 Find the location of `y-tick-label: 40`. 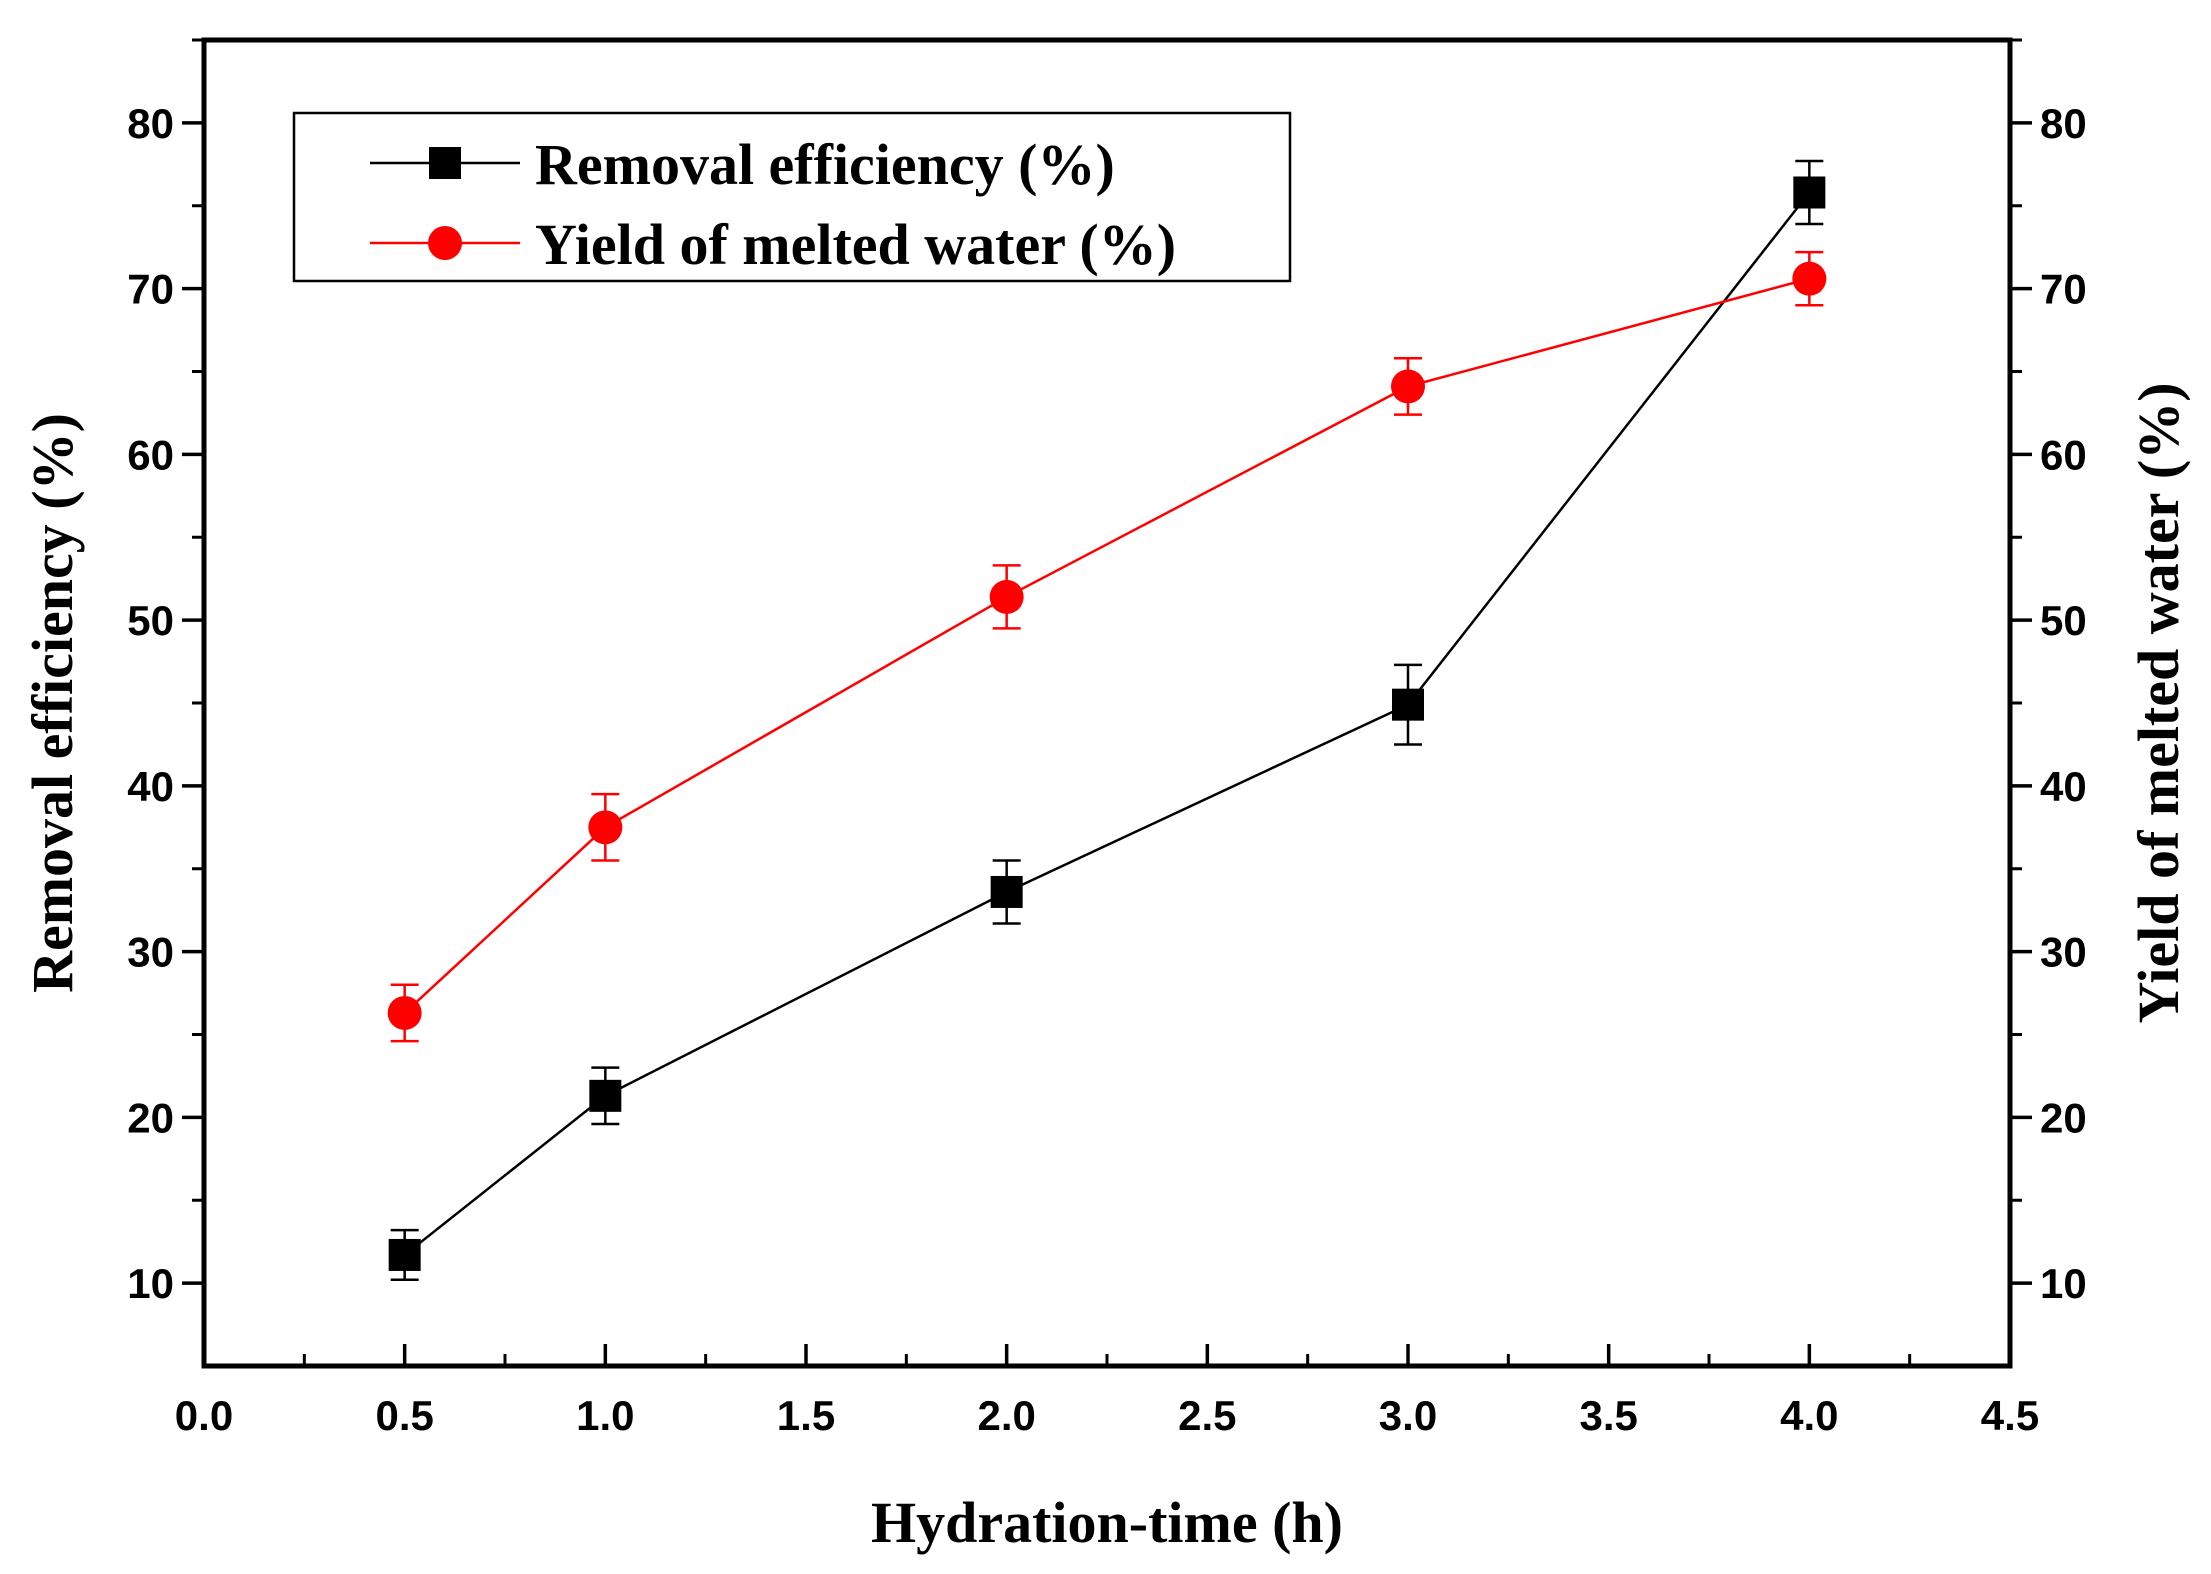

y-tick-label: 40 is located at coordinates (150, 786).